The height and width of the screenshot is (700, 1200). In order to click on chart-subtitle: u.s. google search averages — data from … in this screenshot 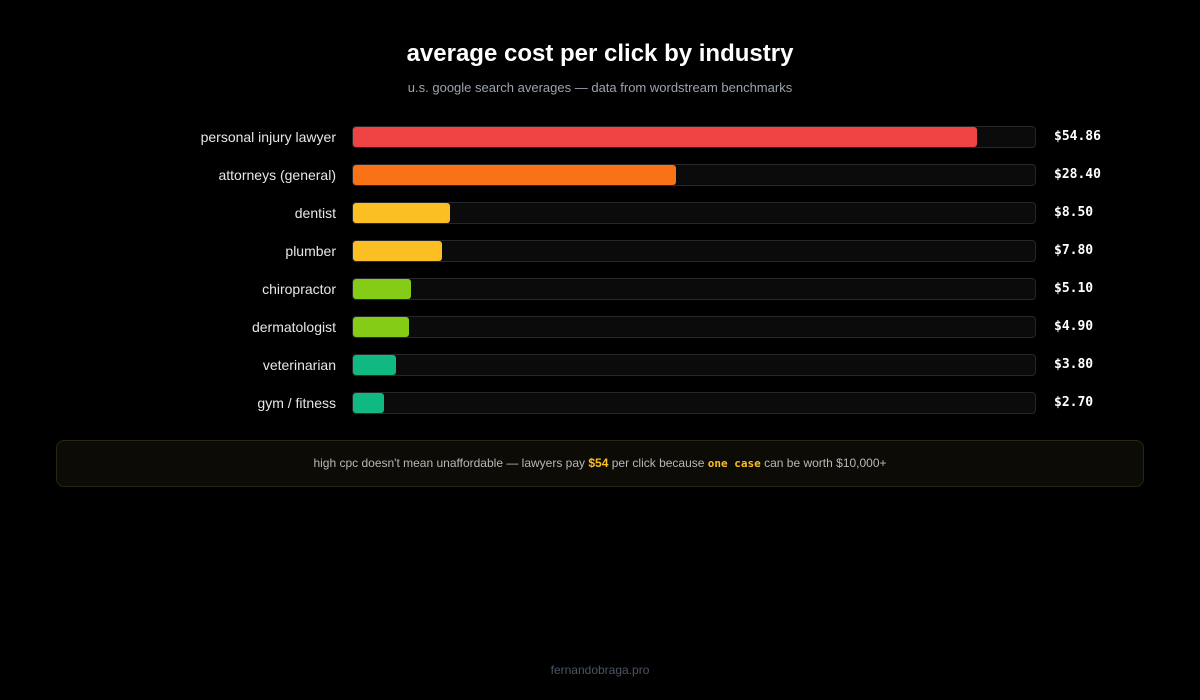, I will do `click(600, 87)`.